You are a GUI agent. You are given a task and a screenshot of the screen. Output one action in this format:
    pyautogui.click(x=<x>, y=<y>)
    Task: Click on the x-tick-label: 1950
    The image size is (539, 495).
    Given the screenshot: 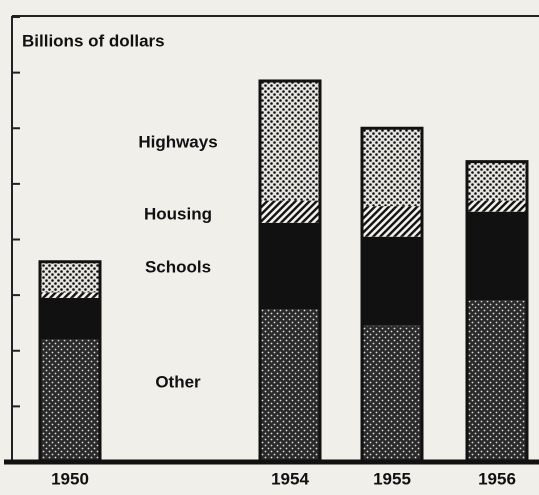 What is the action you would take?
    pyautogui.click(x=70, y=478)
    